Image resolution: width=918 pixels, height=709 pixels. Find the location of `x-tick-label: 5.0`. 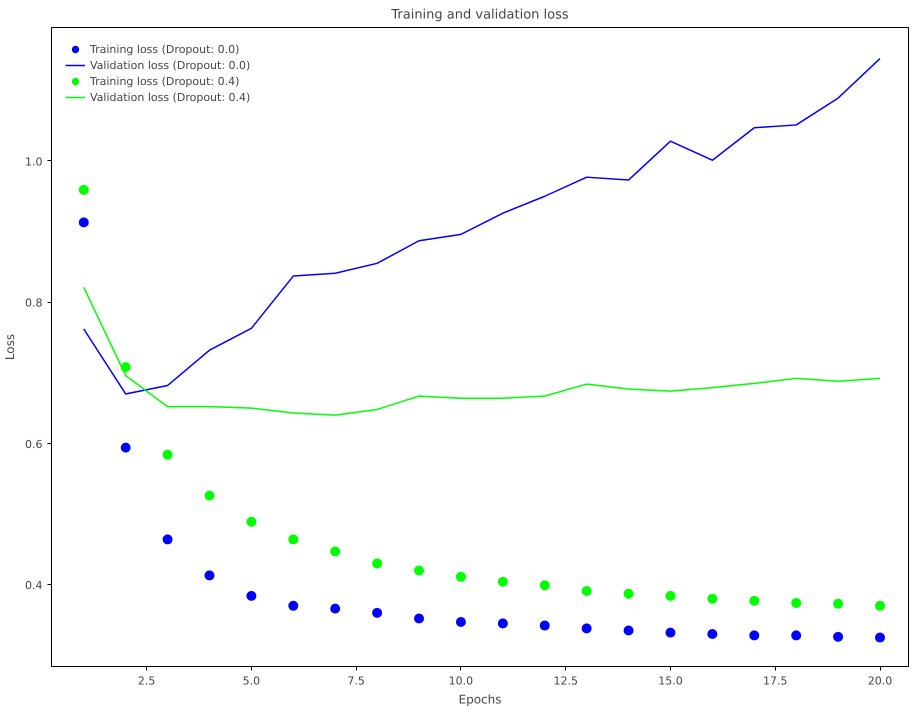

x-tick-label: 5.0 is located at coordinates (251, 681).